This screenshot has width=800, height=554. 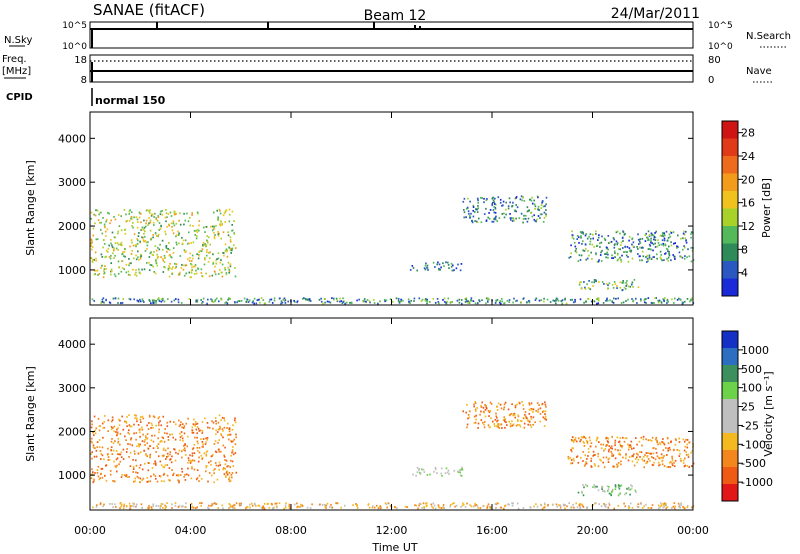 What do you see at coordinates (14, 59) in the screenshot?
I see `freq-label: Freq.` at bounding box center [14, 59].